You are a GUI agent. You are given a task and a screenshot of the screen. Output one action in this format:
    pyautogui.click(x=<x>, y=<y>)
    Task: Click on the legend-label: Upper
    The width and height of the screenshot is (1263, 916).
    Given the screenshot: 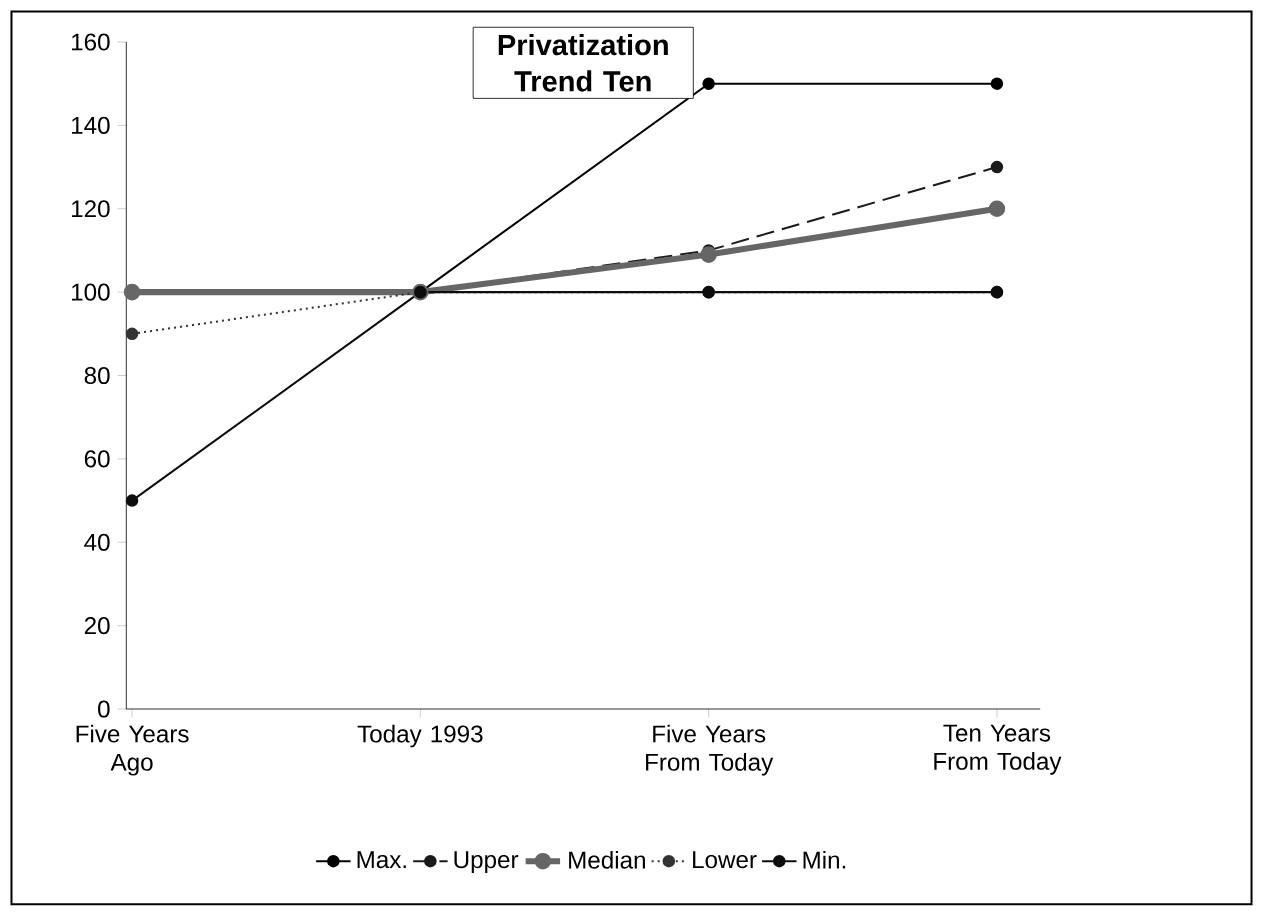 What is the action you would take?
    pyautogui.click(x=486, y=862)
    